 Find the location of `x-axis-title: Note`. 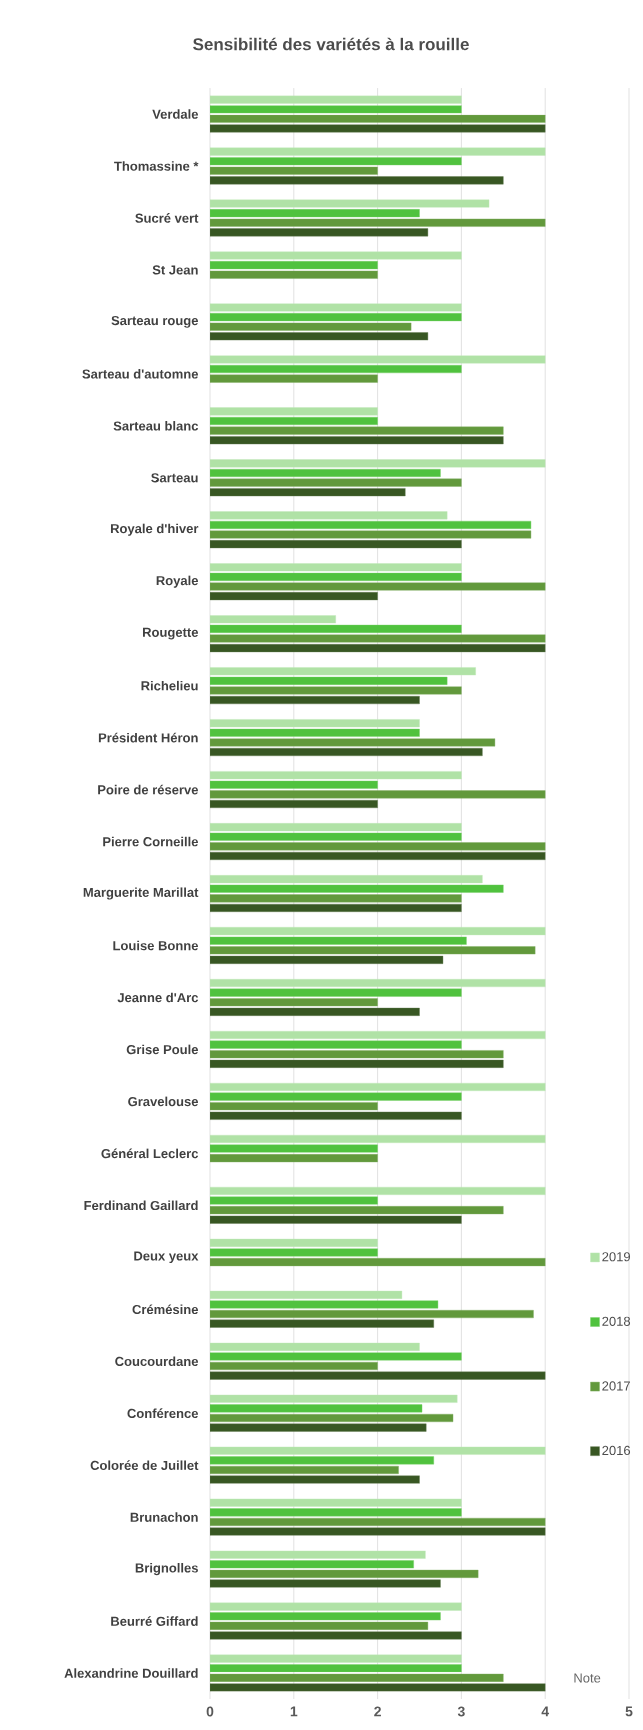

x-axis-title: Note is located at coordinates (587, 1678).